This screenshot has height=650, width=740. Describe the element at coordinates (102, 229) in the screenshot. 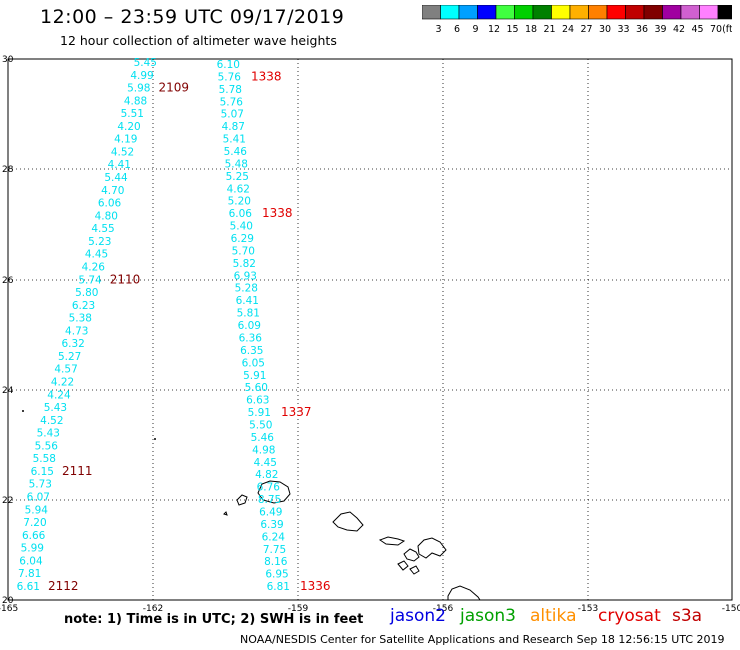

I see `wave-height-label: 4.55` at that location.